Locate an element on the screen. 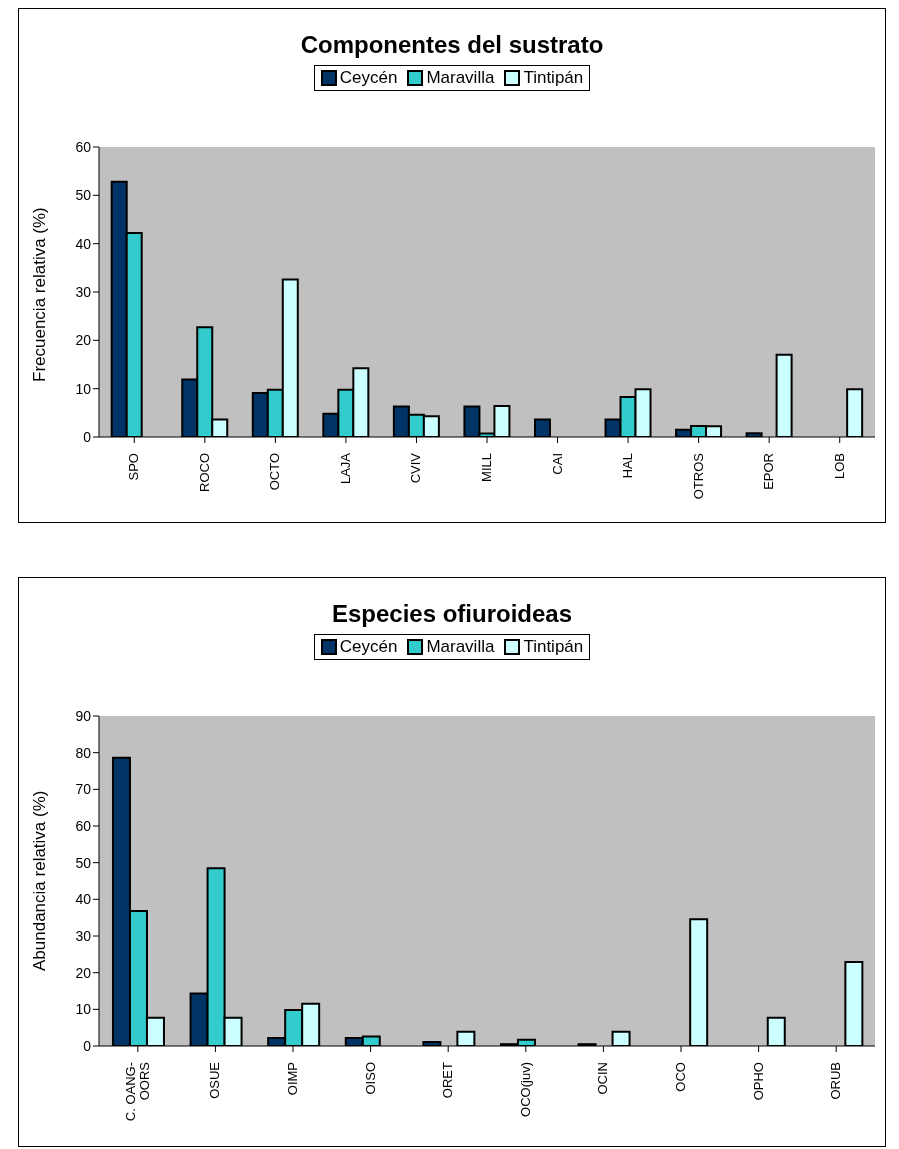 This screenshot has width=899, height=1149. x-tick-label: HAL is located at coordinates (628, 466).